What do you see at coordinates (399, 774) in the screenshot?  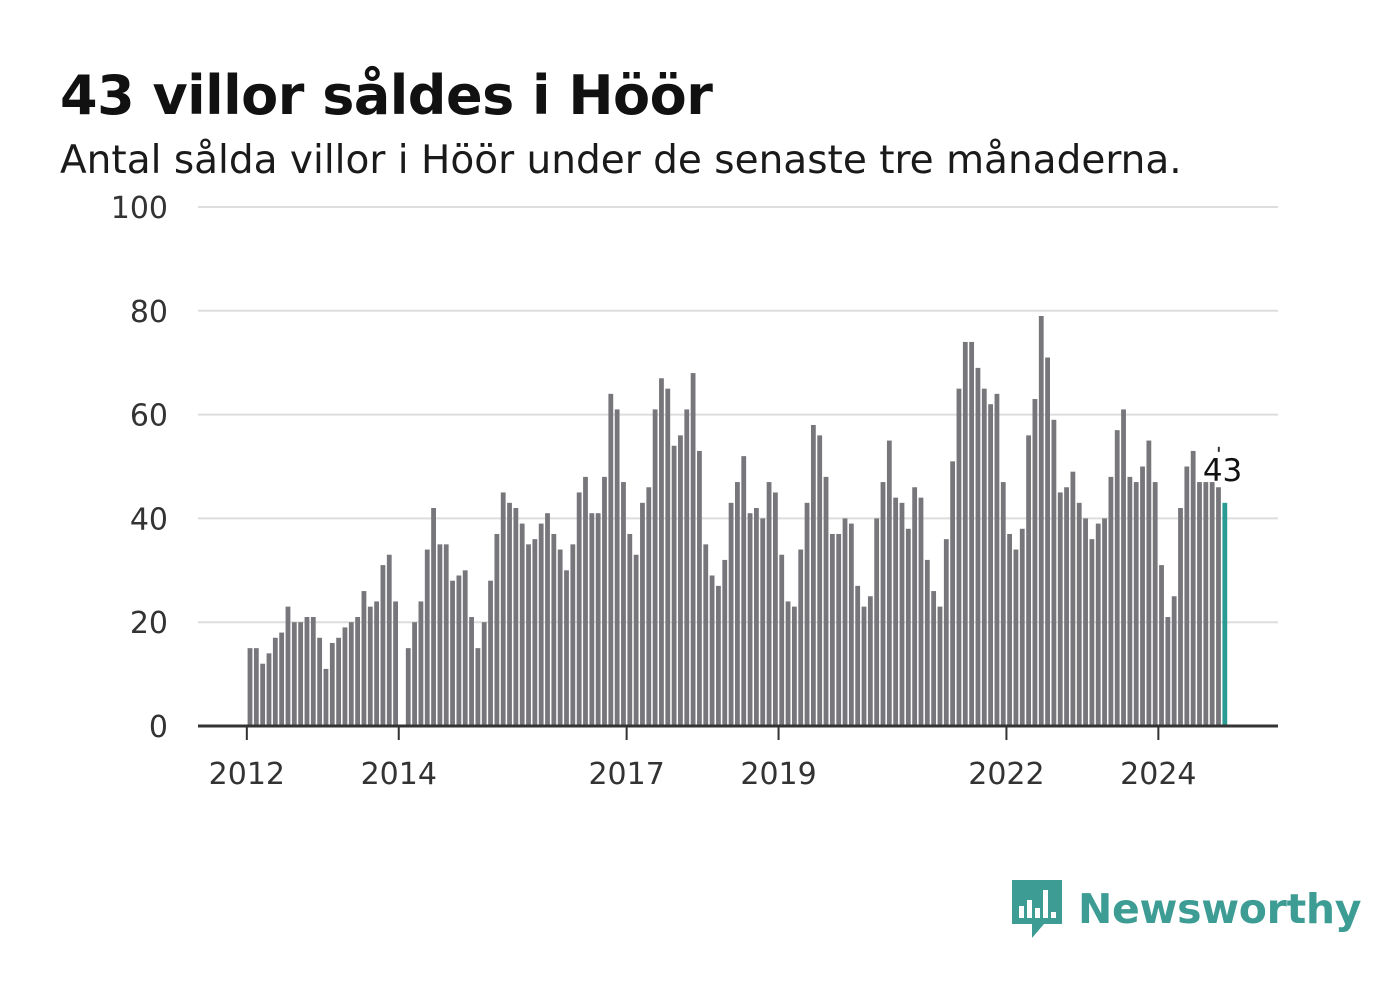 I see `x-tick-label: 2014` at bounding box center [399, 774].